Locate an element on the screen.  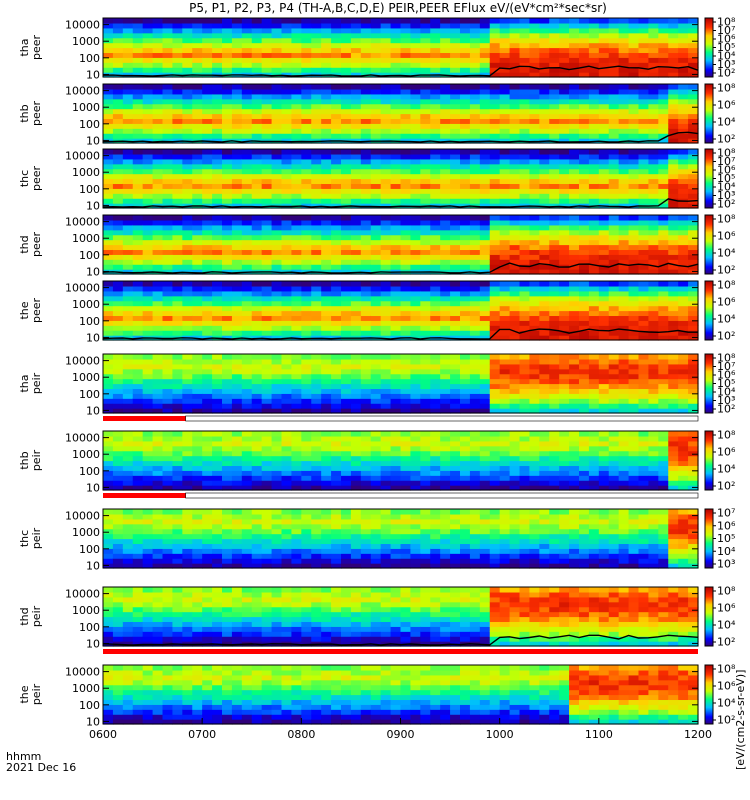
y-axis-label: thd peer is located at coordinates (30, 245).